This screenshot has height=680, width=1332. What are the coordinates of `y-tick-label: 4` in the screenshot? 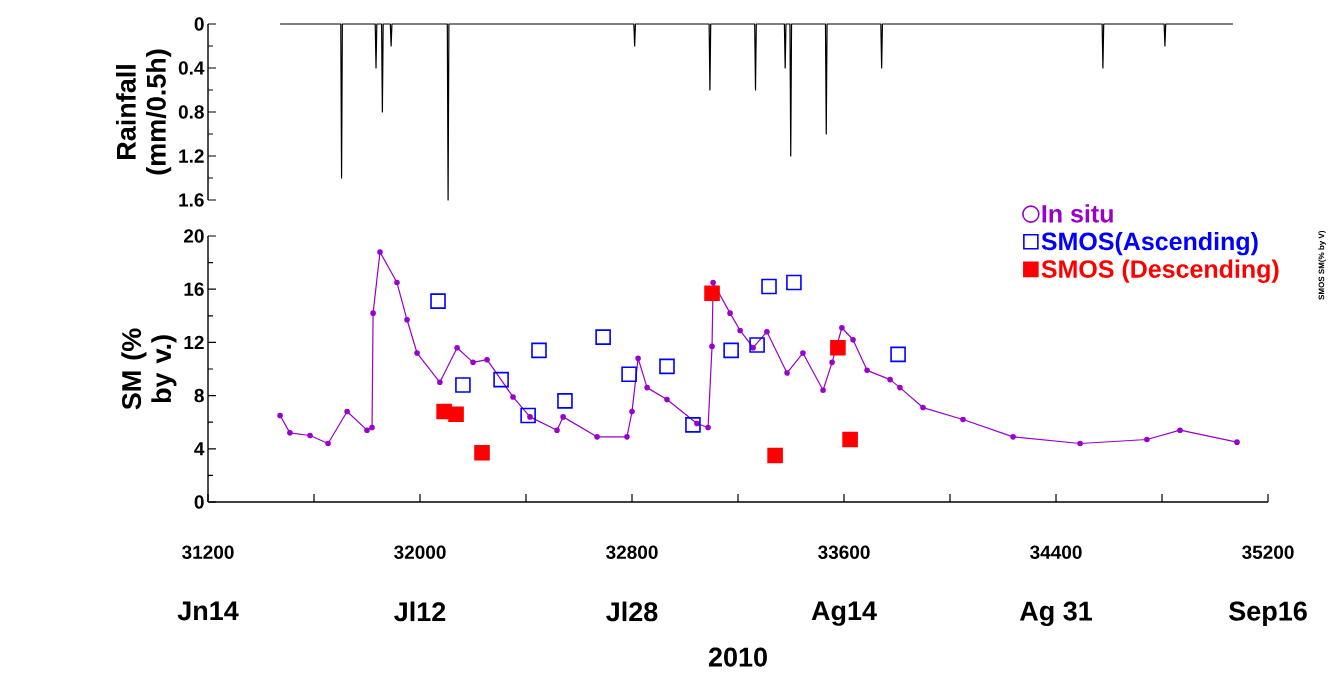 It's located at (199, 449).